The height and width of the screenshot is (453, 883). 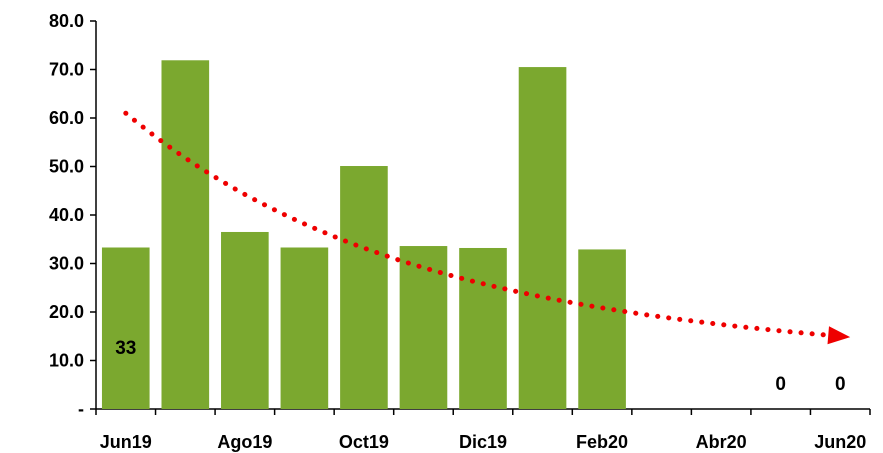 I want to click on y-axis: - 10.0 20.0 30.0 40.0 50.0 60.0 70.0 80.0, so click(x=73, y=215).